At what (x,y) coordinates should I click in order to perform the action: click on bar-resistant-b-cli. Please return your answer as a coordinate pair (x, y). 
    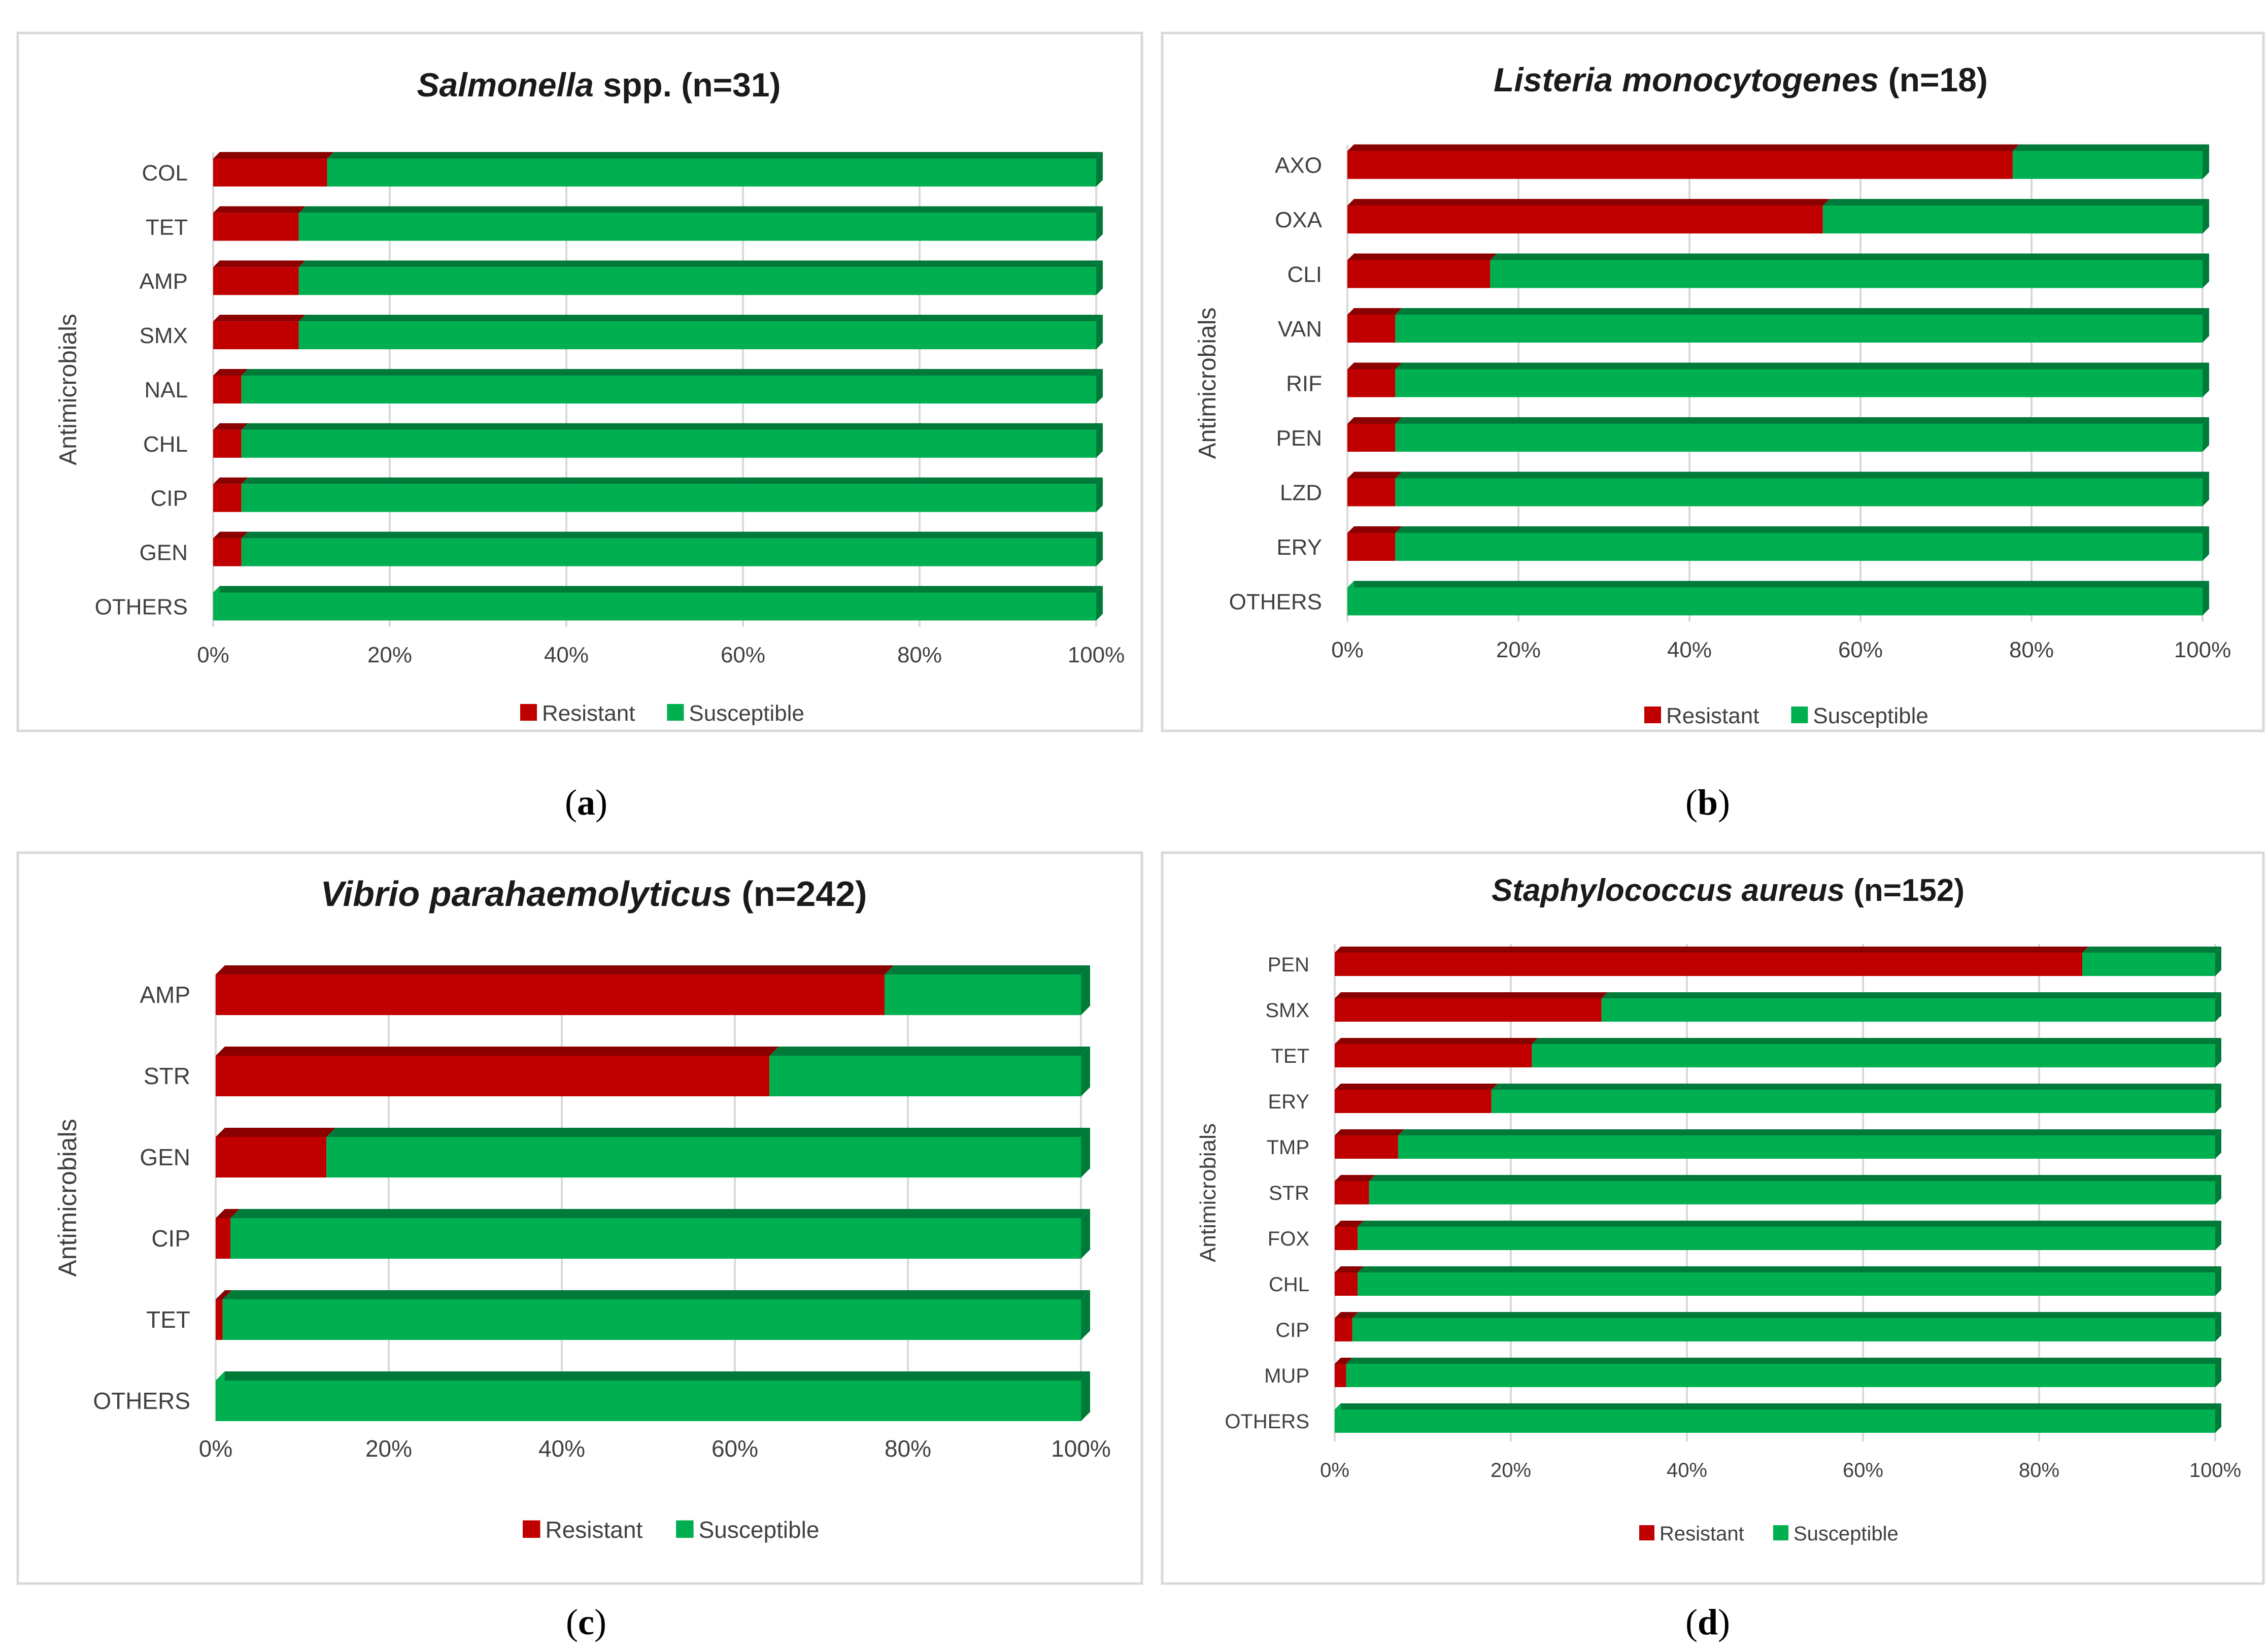
    Looking at the image, I should click on (1419, 274).